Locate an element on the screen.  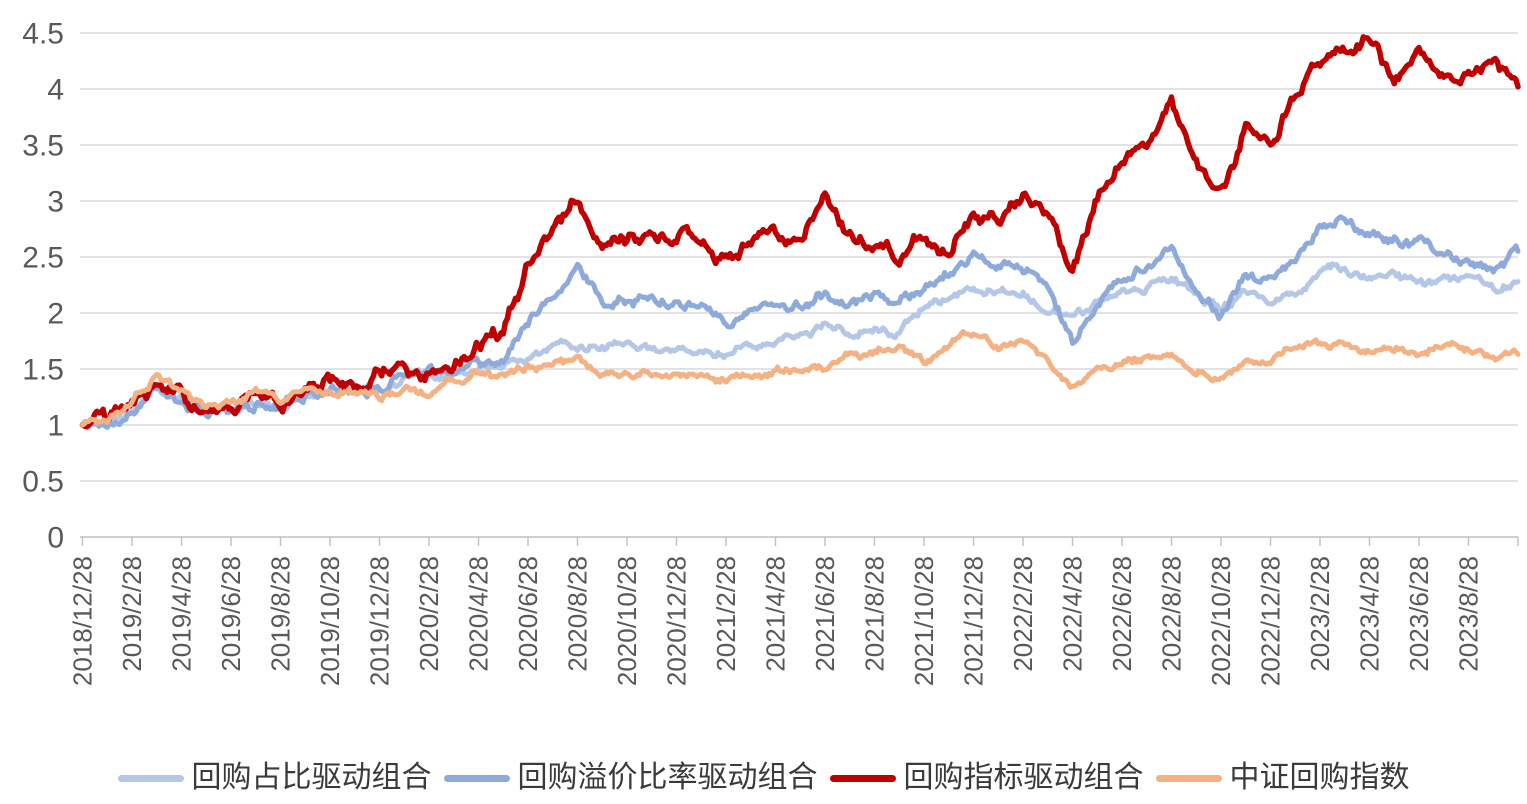
legend-label-buyback-premium-ratio-driven-portfolio: 回购溢价比率驱动组合 is located at coordinates (667, 777).